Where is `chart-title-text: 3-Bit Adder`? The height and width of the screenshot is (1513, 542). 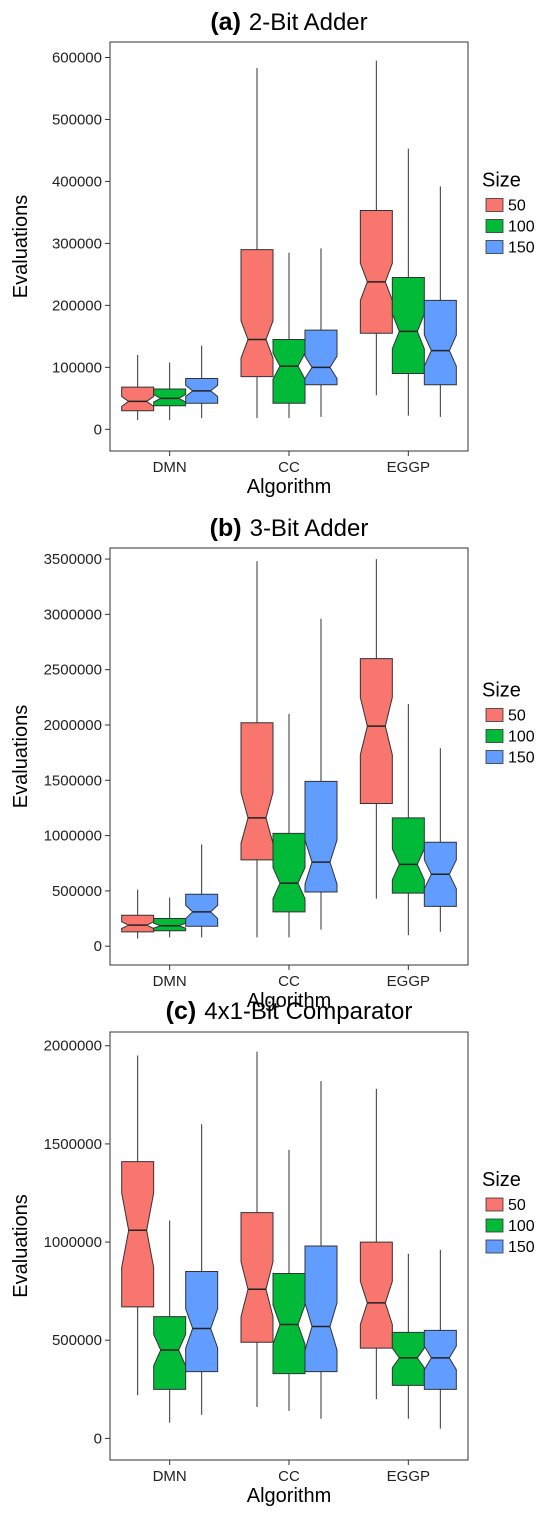 chart-title-text: 3-Bit Adder is located at coordinates (309, 528).